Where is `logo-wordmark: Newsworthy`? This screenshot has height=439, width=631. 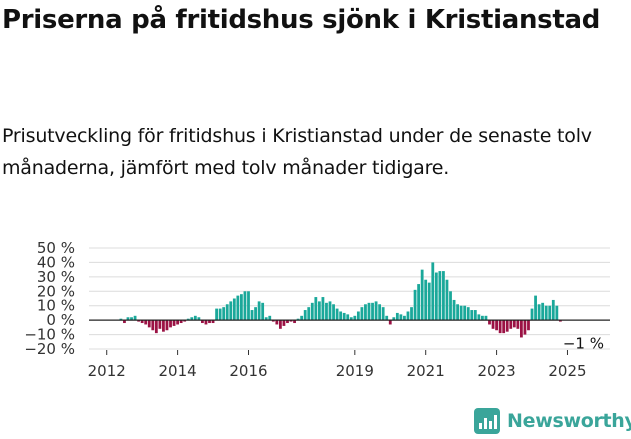
logo-wordmark: Newsworthy is located at coordinates (569, 421).